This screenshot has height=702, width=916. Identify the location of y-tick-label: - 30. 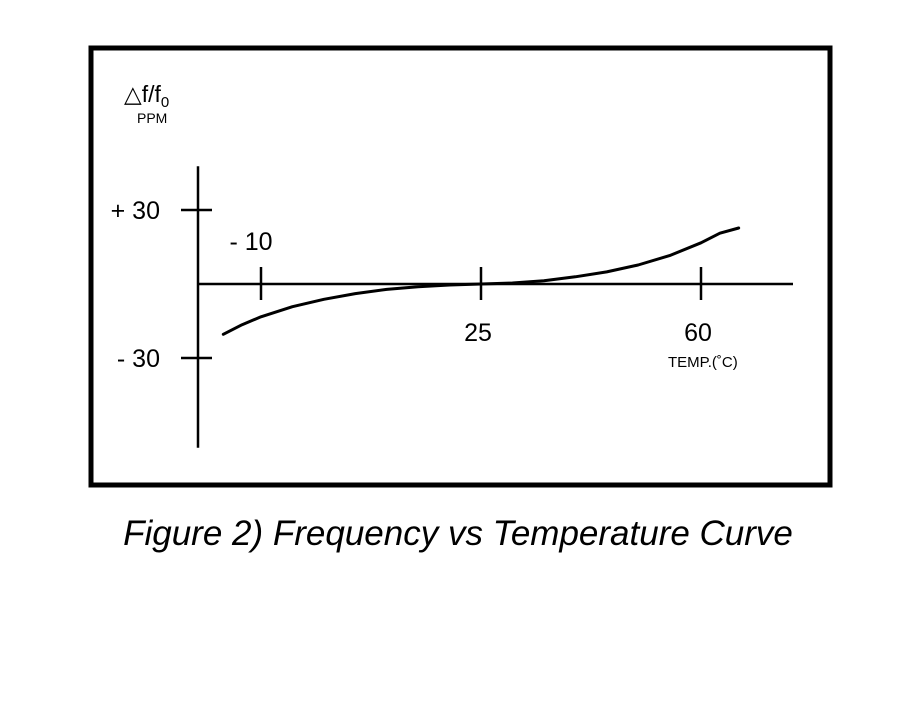
(138, 359).